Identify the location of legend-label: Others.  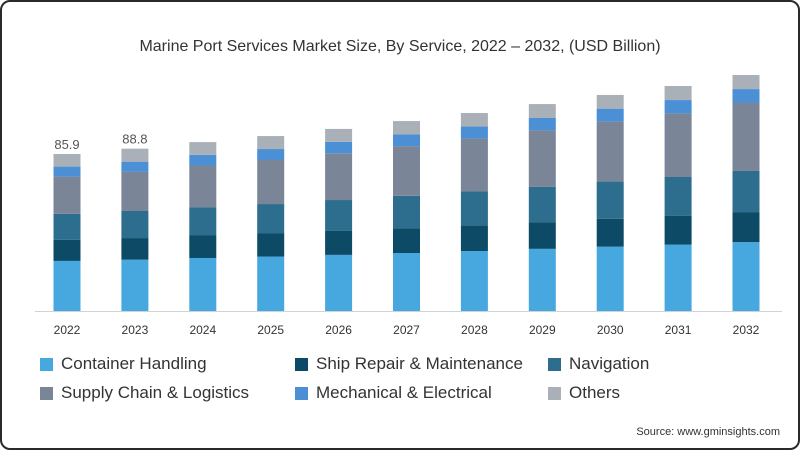
(595, 392).